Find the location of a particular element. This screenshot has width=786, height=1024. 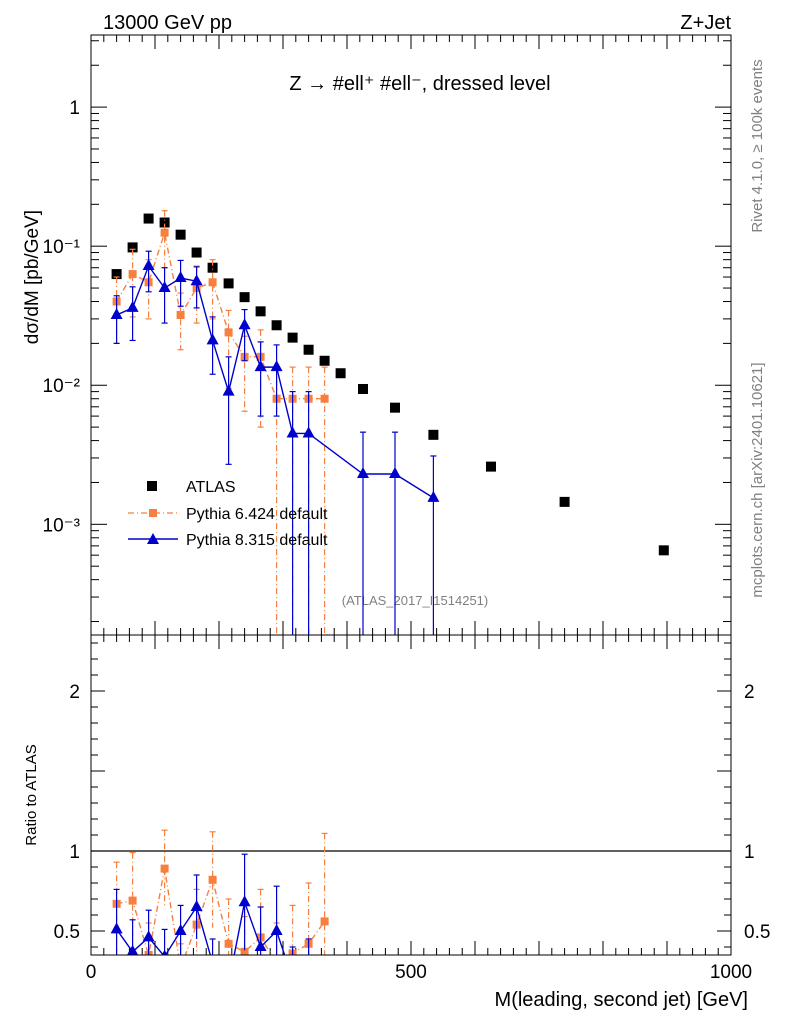

x-tick-label: 500 is located at coordinates (411, 972).